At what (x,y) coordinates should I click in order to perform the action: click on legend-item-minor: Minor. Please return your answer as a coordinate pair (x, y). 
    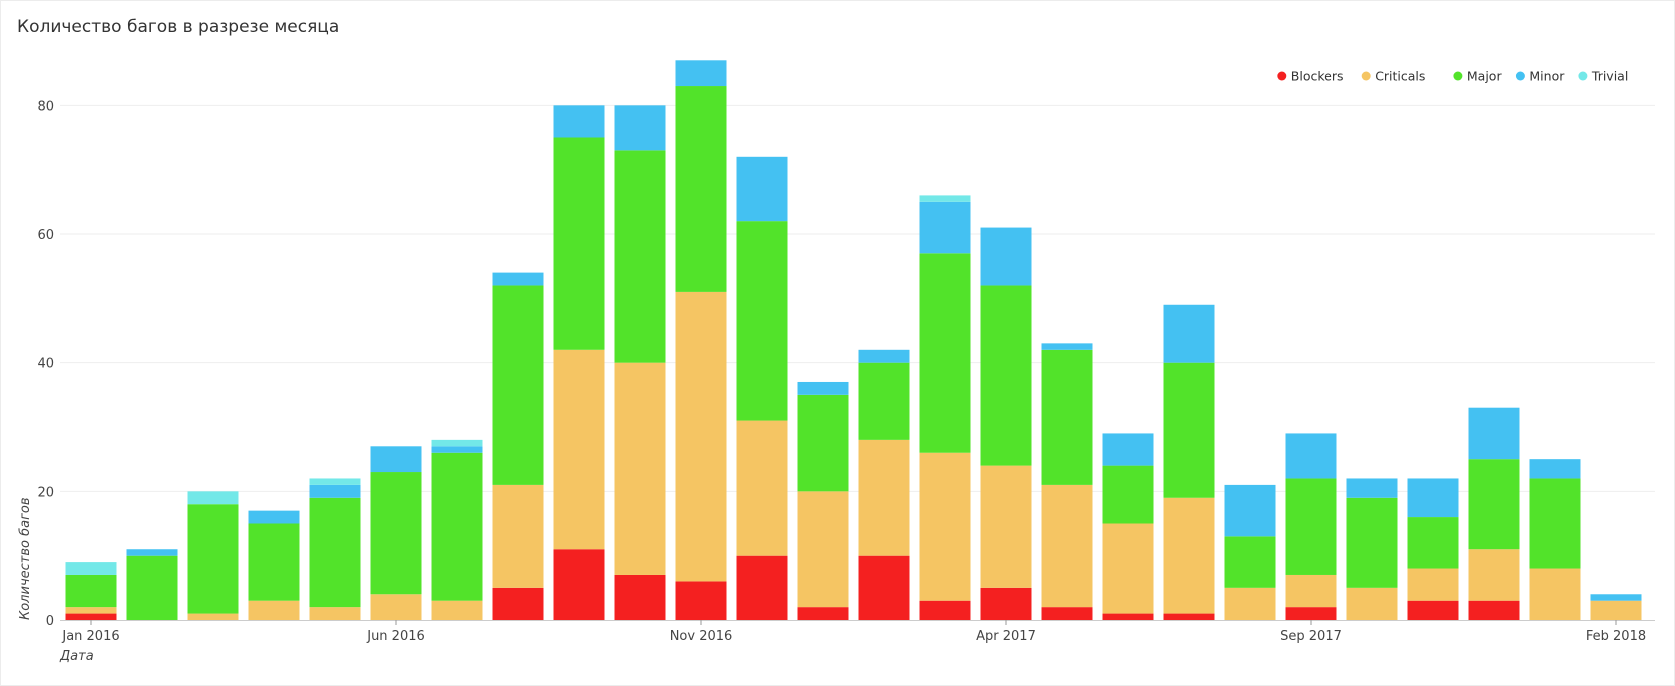
    Looking at the image, I should click on (1540, 76).